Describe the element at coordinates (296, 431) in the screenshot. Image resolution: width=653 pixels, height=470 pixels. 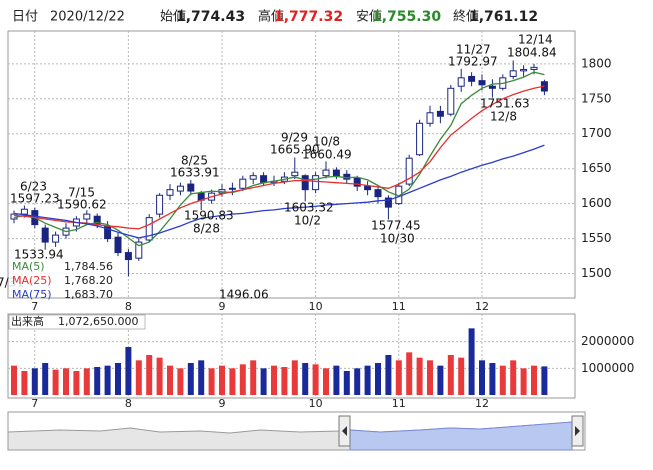
I see `navigator` at that location.